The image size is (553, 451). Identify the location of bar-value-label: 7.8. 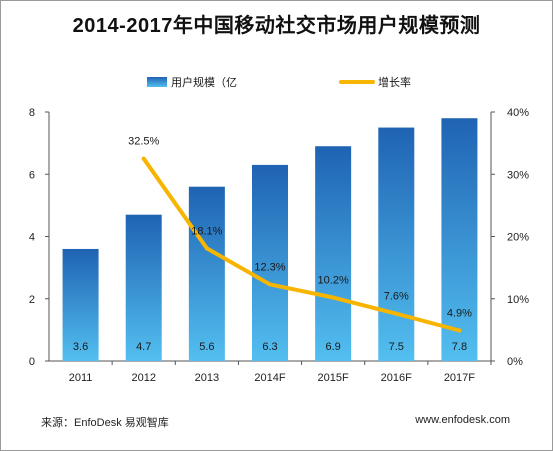
(459, 347).